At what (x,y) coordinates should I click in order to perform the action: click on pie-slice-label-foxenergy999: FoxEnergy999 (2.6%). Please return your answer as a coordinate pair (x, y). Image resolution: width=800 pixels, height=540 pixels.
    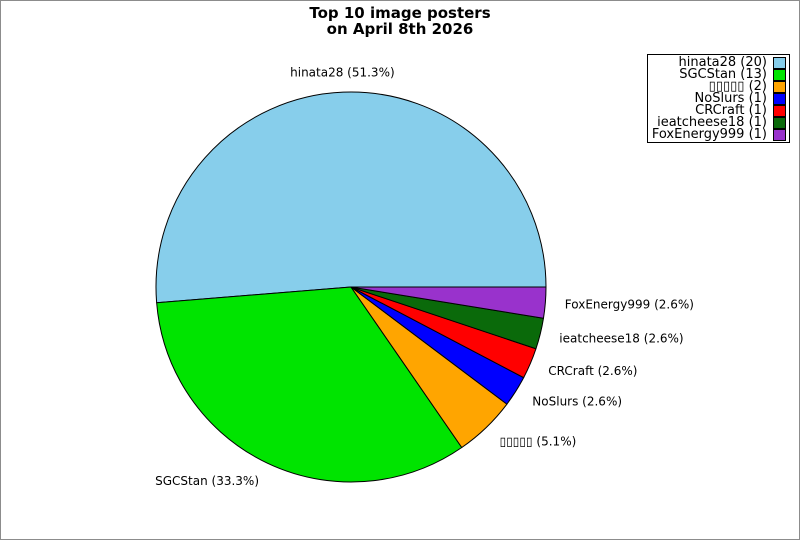
    Looking at the image, I should click on (629, 304).